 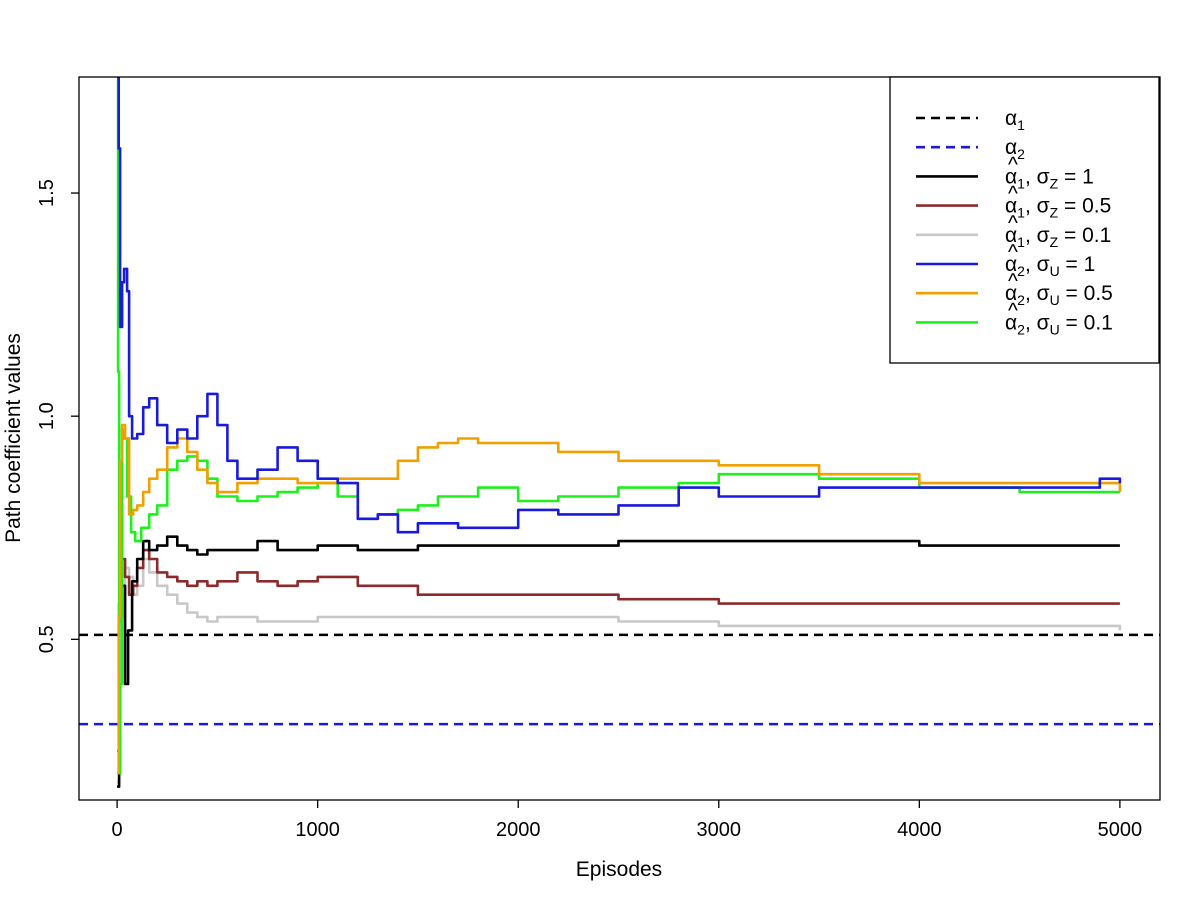 I want to click on x-axis: 0 1000 2000 3000 4000 5000, so click(x=627, y=820).